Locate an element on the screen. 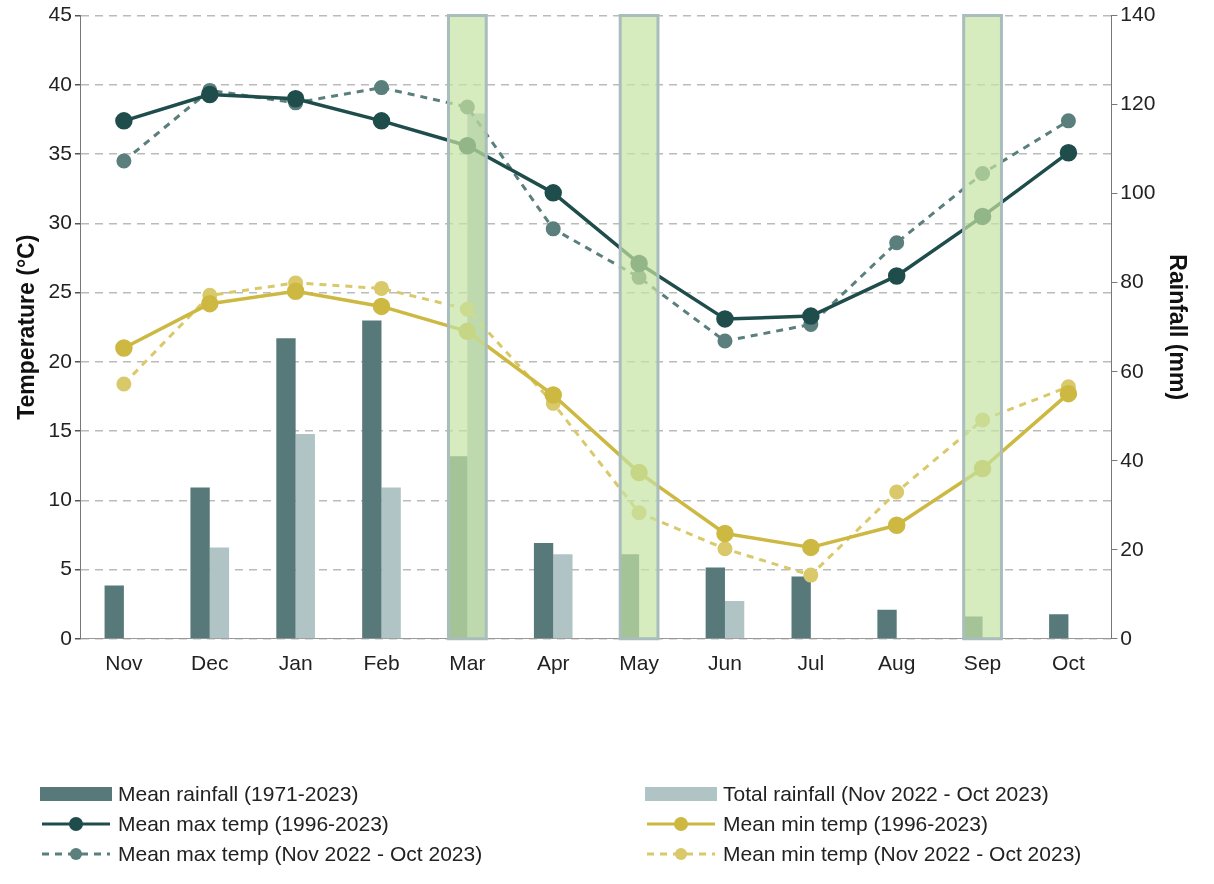 This screenshot has width=1214, height=884. y-tick-label: 30 is located at coordinates (60, 222).